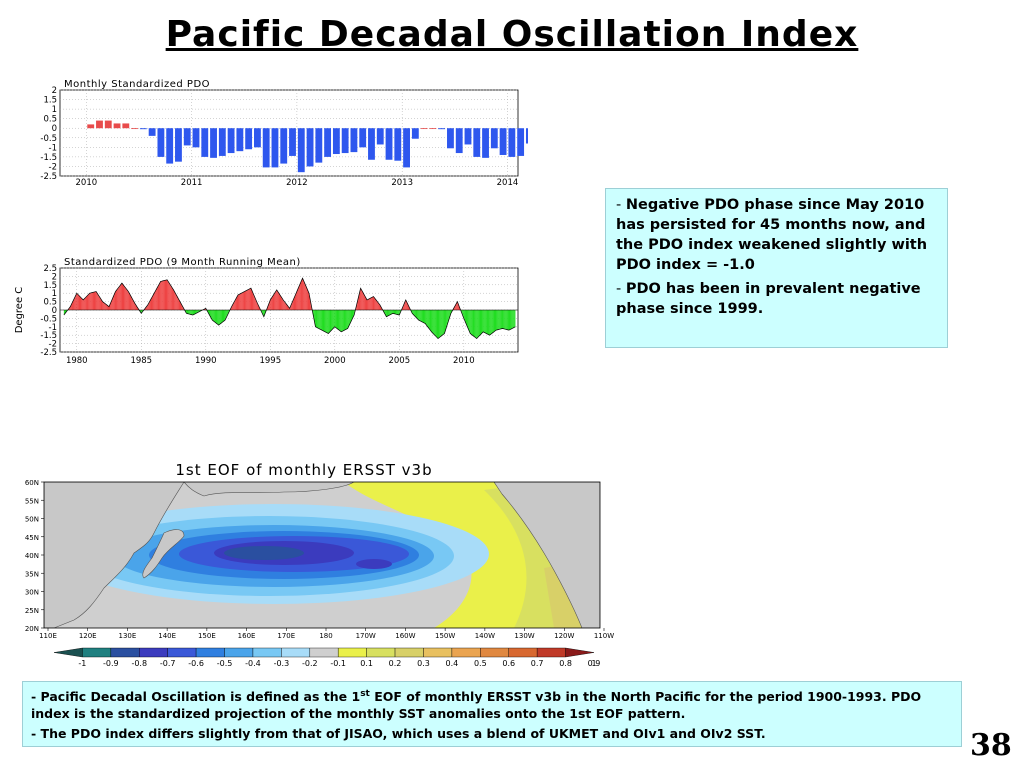 This screenshot has width=1024, height=768. I want to click on chart1-xtick: 2010, so click(87, 183).